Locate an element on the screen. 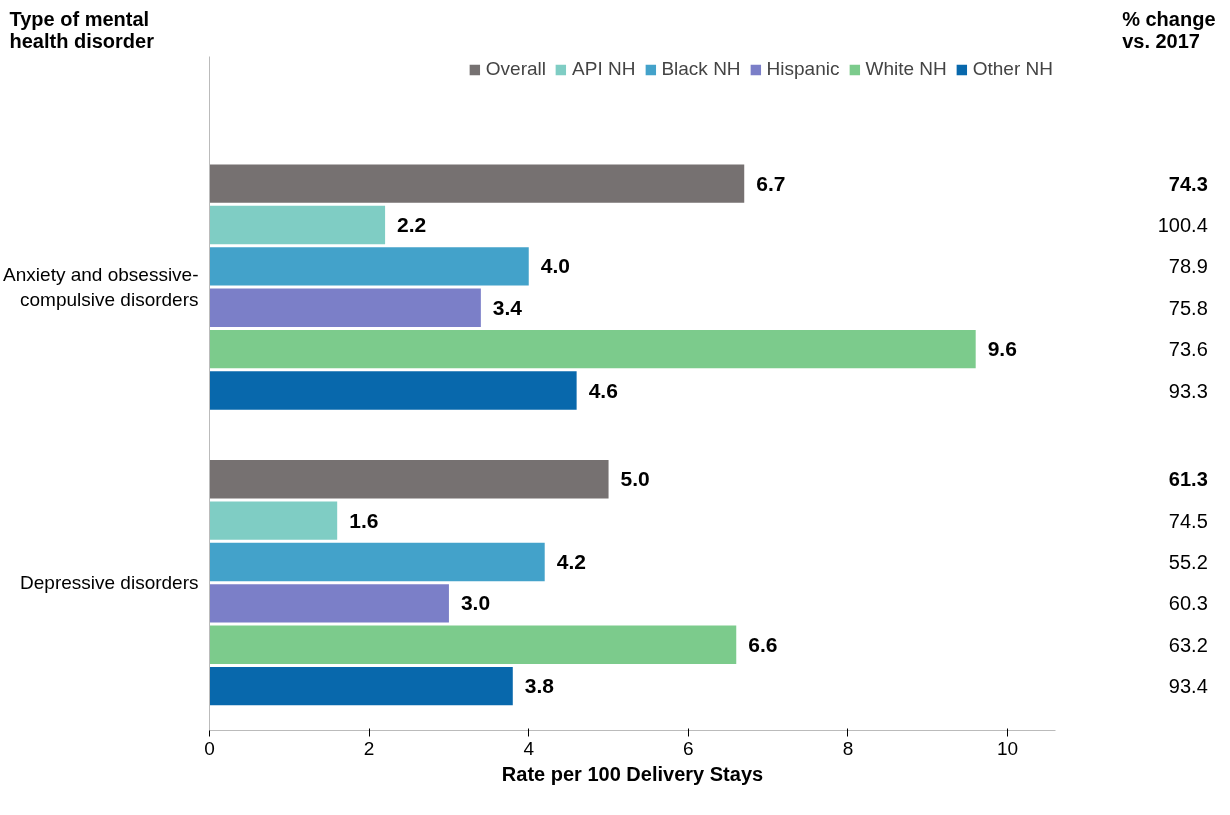 This screenshot has height=815, width=1230. x-tick-label: 2 is located at coordinates (369, 748).